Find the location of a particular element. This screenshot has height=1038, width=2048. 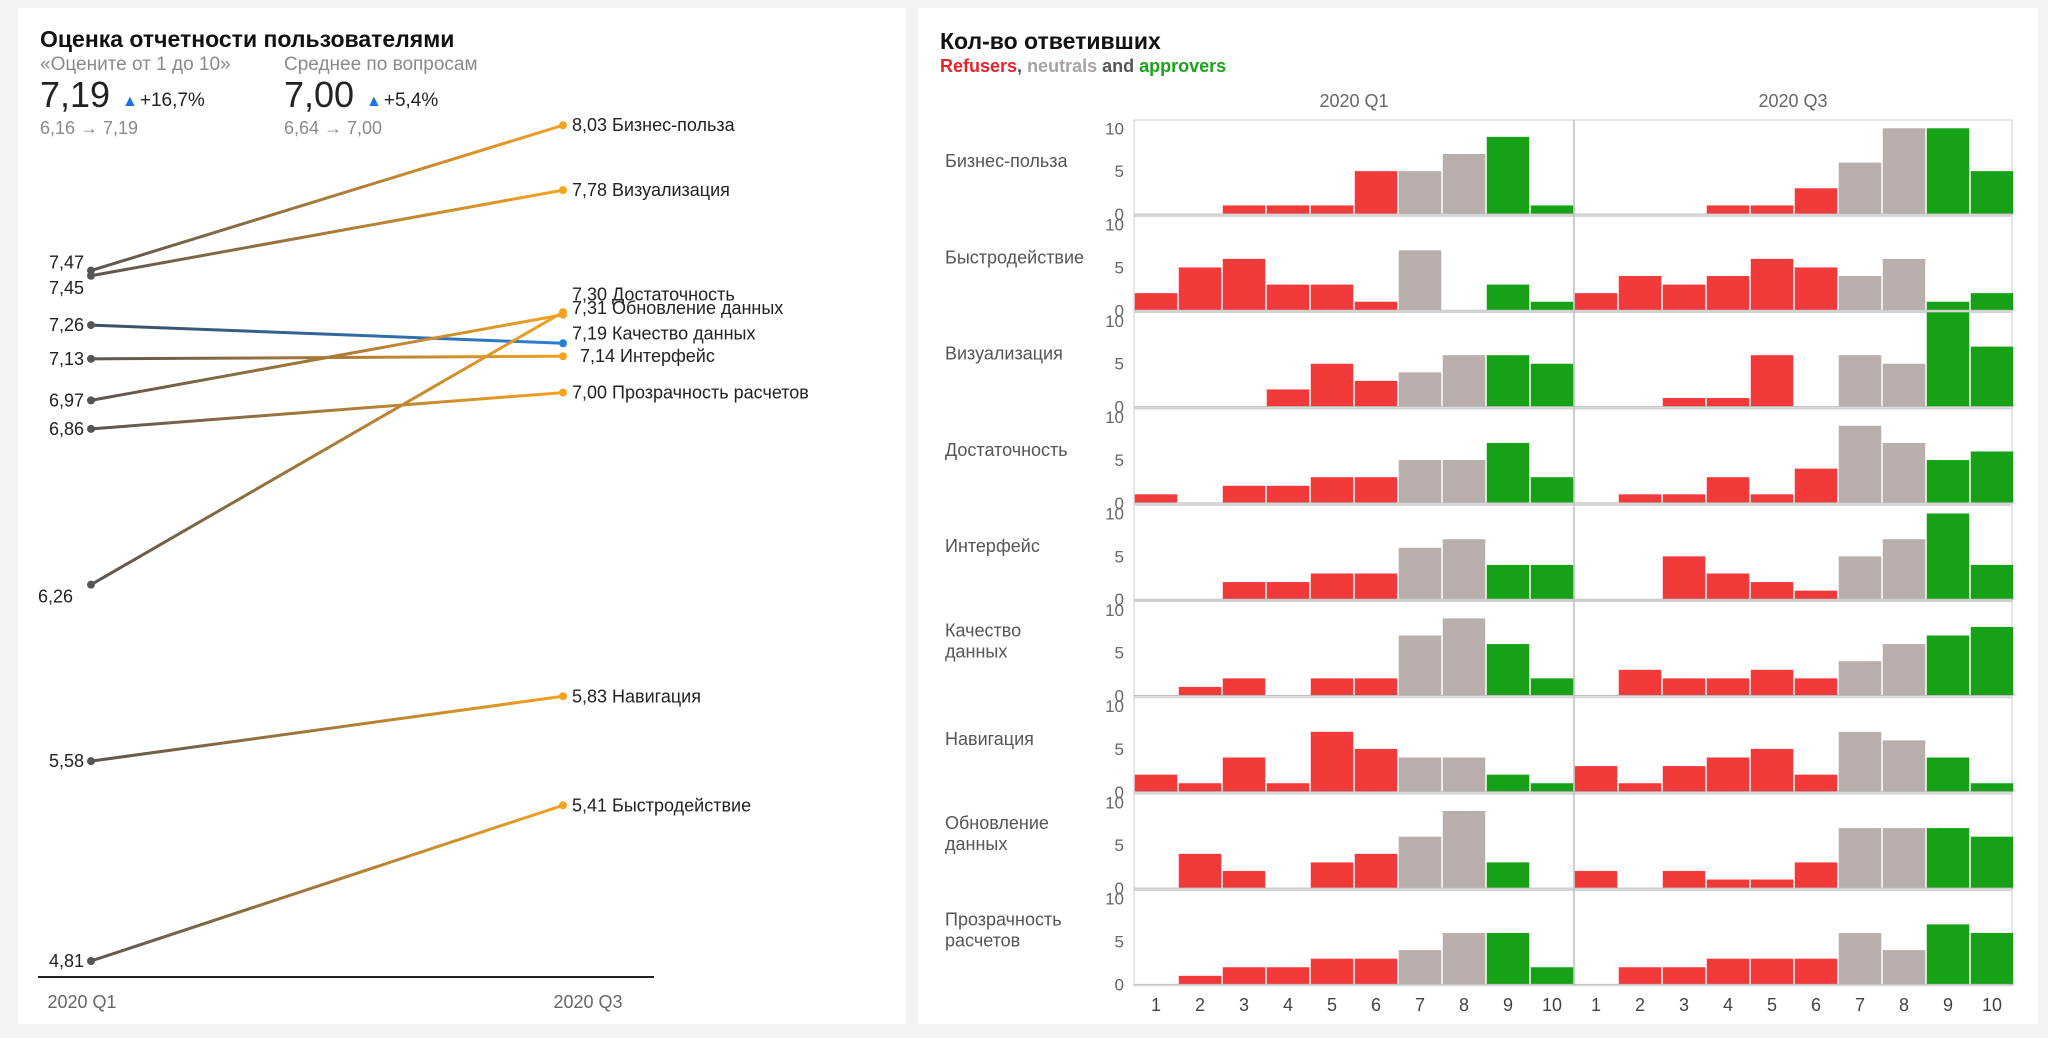

bar-интерфейс-q3-6 is located at coordinates (1816, 595).